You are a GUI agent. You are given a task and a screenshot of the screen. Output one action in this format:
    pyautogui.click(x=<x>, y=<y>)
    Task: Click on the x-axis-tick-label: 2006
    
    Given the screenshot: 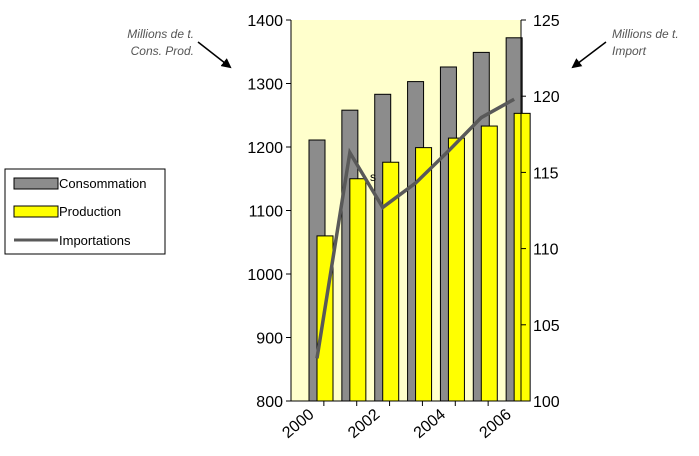 What is the action you would take?
    pyautogui.click(x=496, y=424)
    